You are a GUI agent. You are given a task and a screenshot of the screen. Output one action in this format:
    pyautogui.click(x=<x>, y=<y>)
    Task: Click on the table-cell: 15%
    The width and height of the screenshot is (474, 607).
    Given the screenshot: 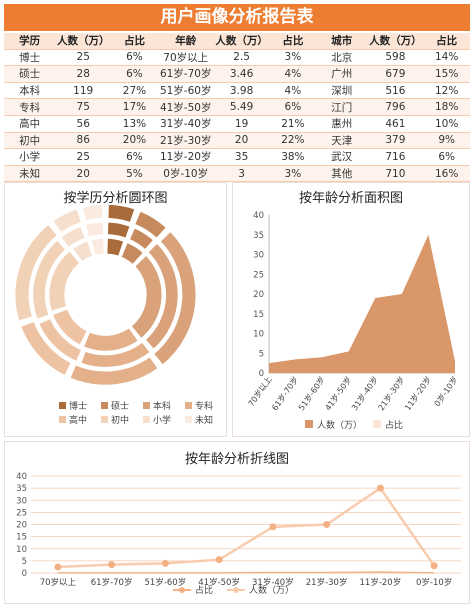 What is the action you would take?
    pyautogui.click(x=446, y=74)
    